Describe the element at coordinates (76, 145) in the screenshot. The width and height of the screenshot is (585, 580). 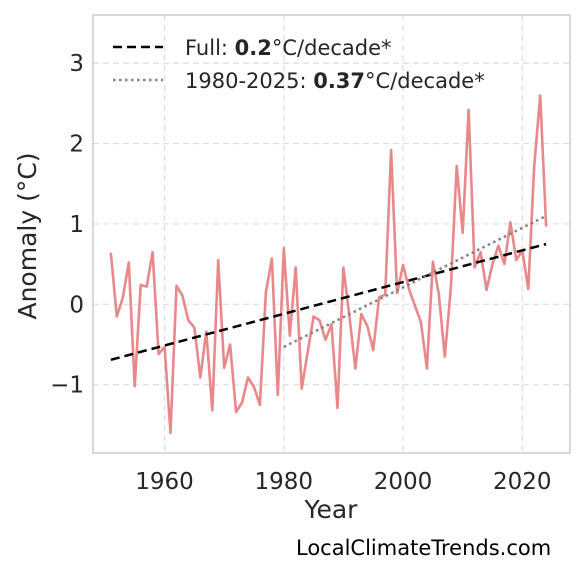
I see `y-tick-label: 2` at that location.